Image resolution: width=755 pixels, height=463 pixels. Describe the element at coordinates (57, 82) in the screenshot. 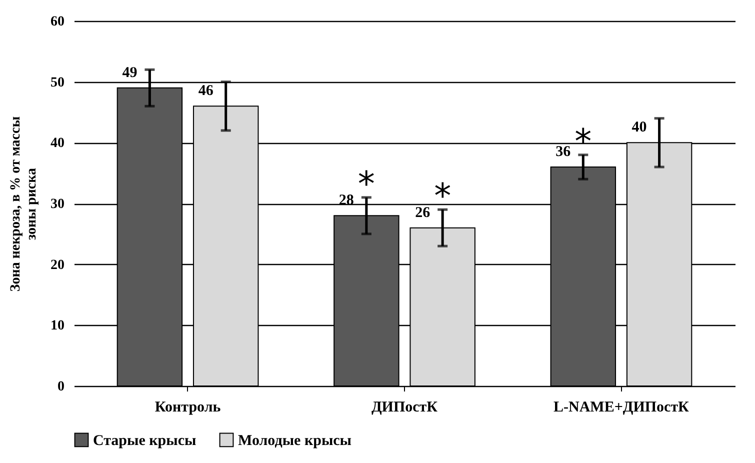

I see `y-tick-label: 50` at that location.